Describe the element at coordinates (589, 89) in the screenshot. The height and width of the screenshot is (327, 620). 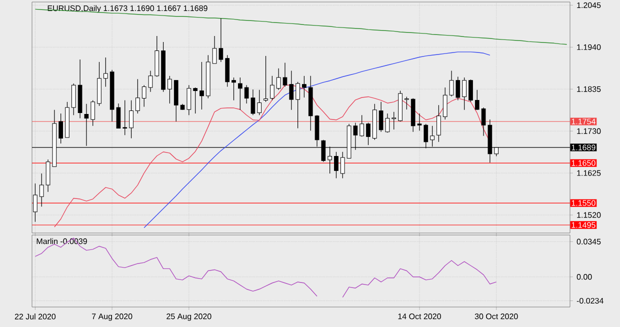
I see `y-tick-label: 1.1835` at that location.